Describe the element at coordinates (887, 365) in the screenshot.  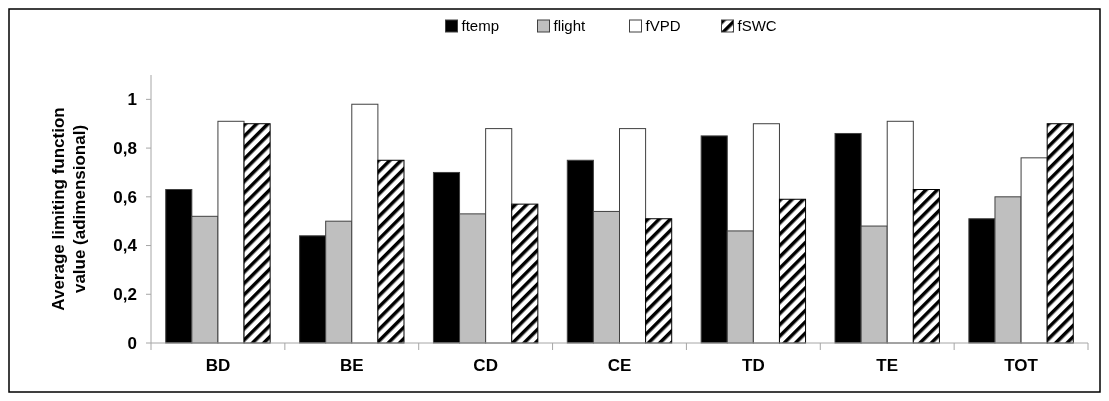
I see `x-tick-label: TE` at that location.